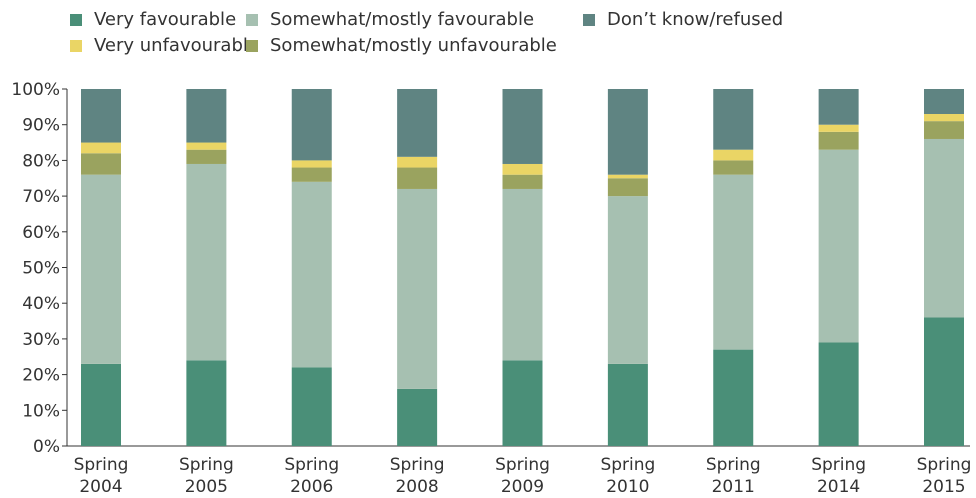 The width and height of the screenshot is (976, 498). I want to click on x-tick-label-line: 2008, so click(416, 485).